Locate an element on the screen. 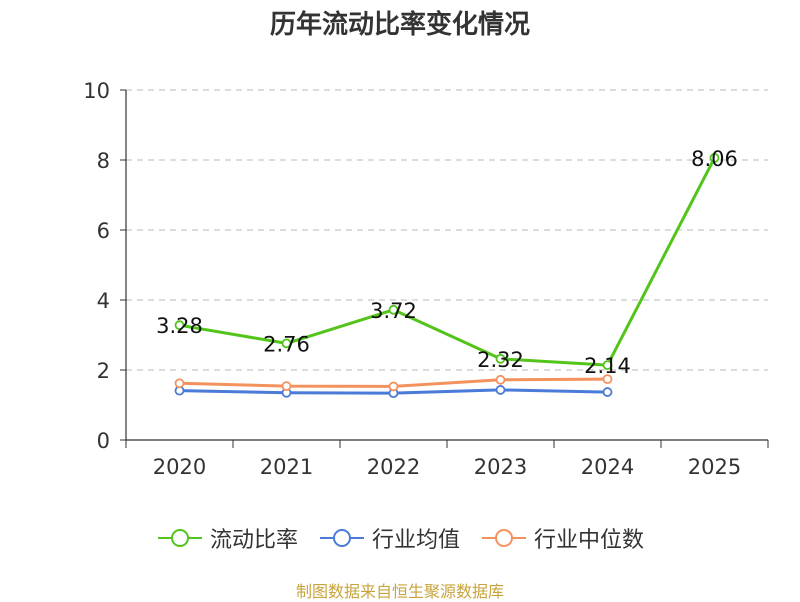  data-label: 3.72 is located at coordinates (393, 311).